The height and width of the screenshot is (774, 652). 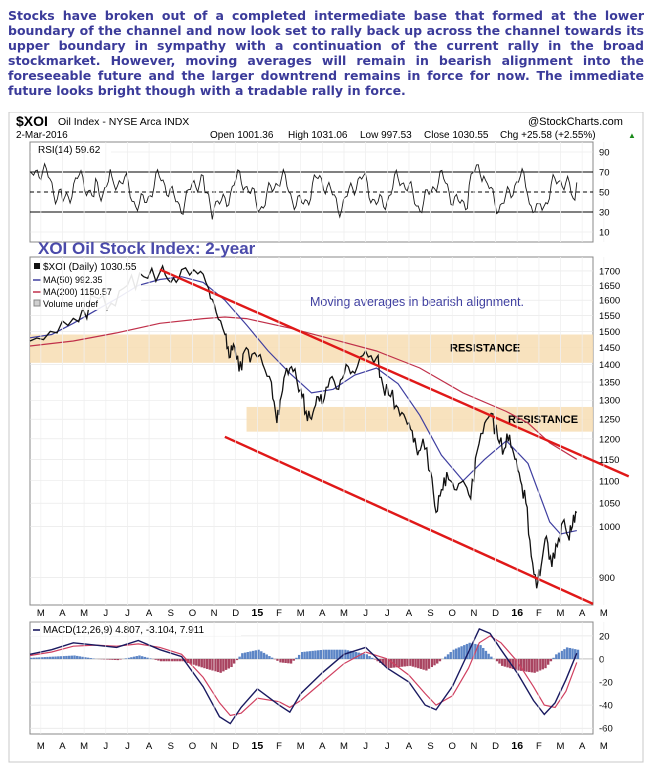 What do you see at coordinates (609, 365) in the screenshot?
I see `price-tick-label: 1400` at bounding box center [609, 365].